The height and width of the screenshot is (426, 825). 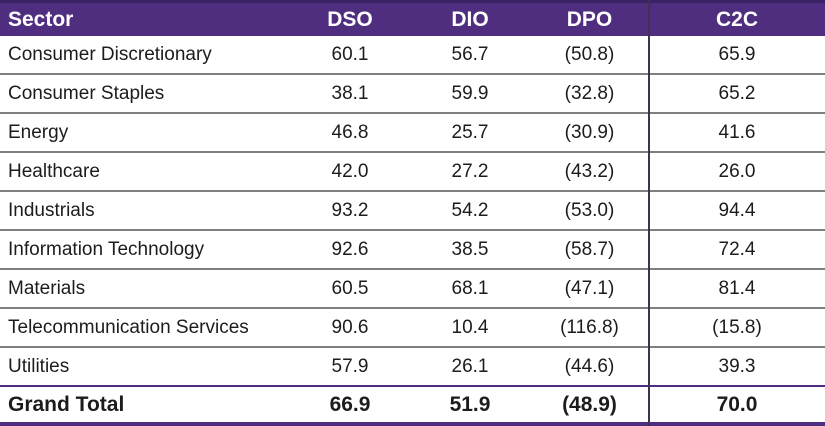 I want to click on cell-dpo: (116.8), so click(x=589, y=327).